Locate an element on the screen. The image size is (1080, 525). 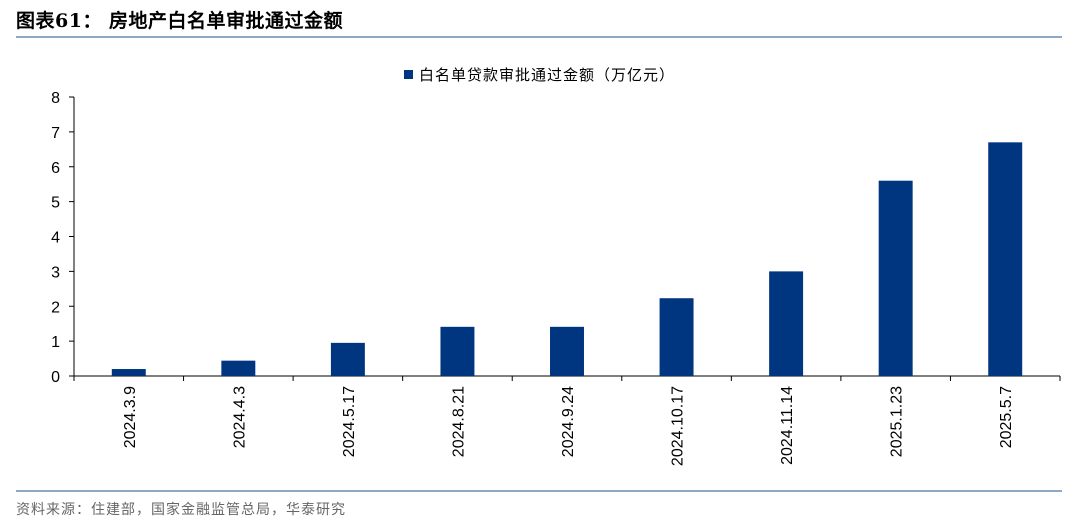
y-tick-label: 1 is located at coordinates (55, 342).